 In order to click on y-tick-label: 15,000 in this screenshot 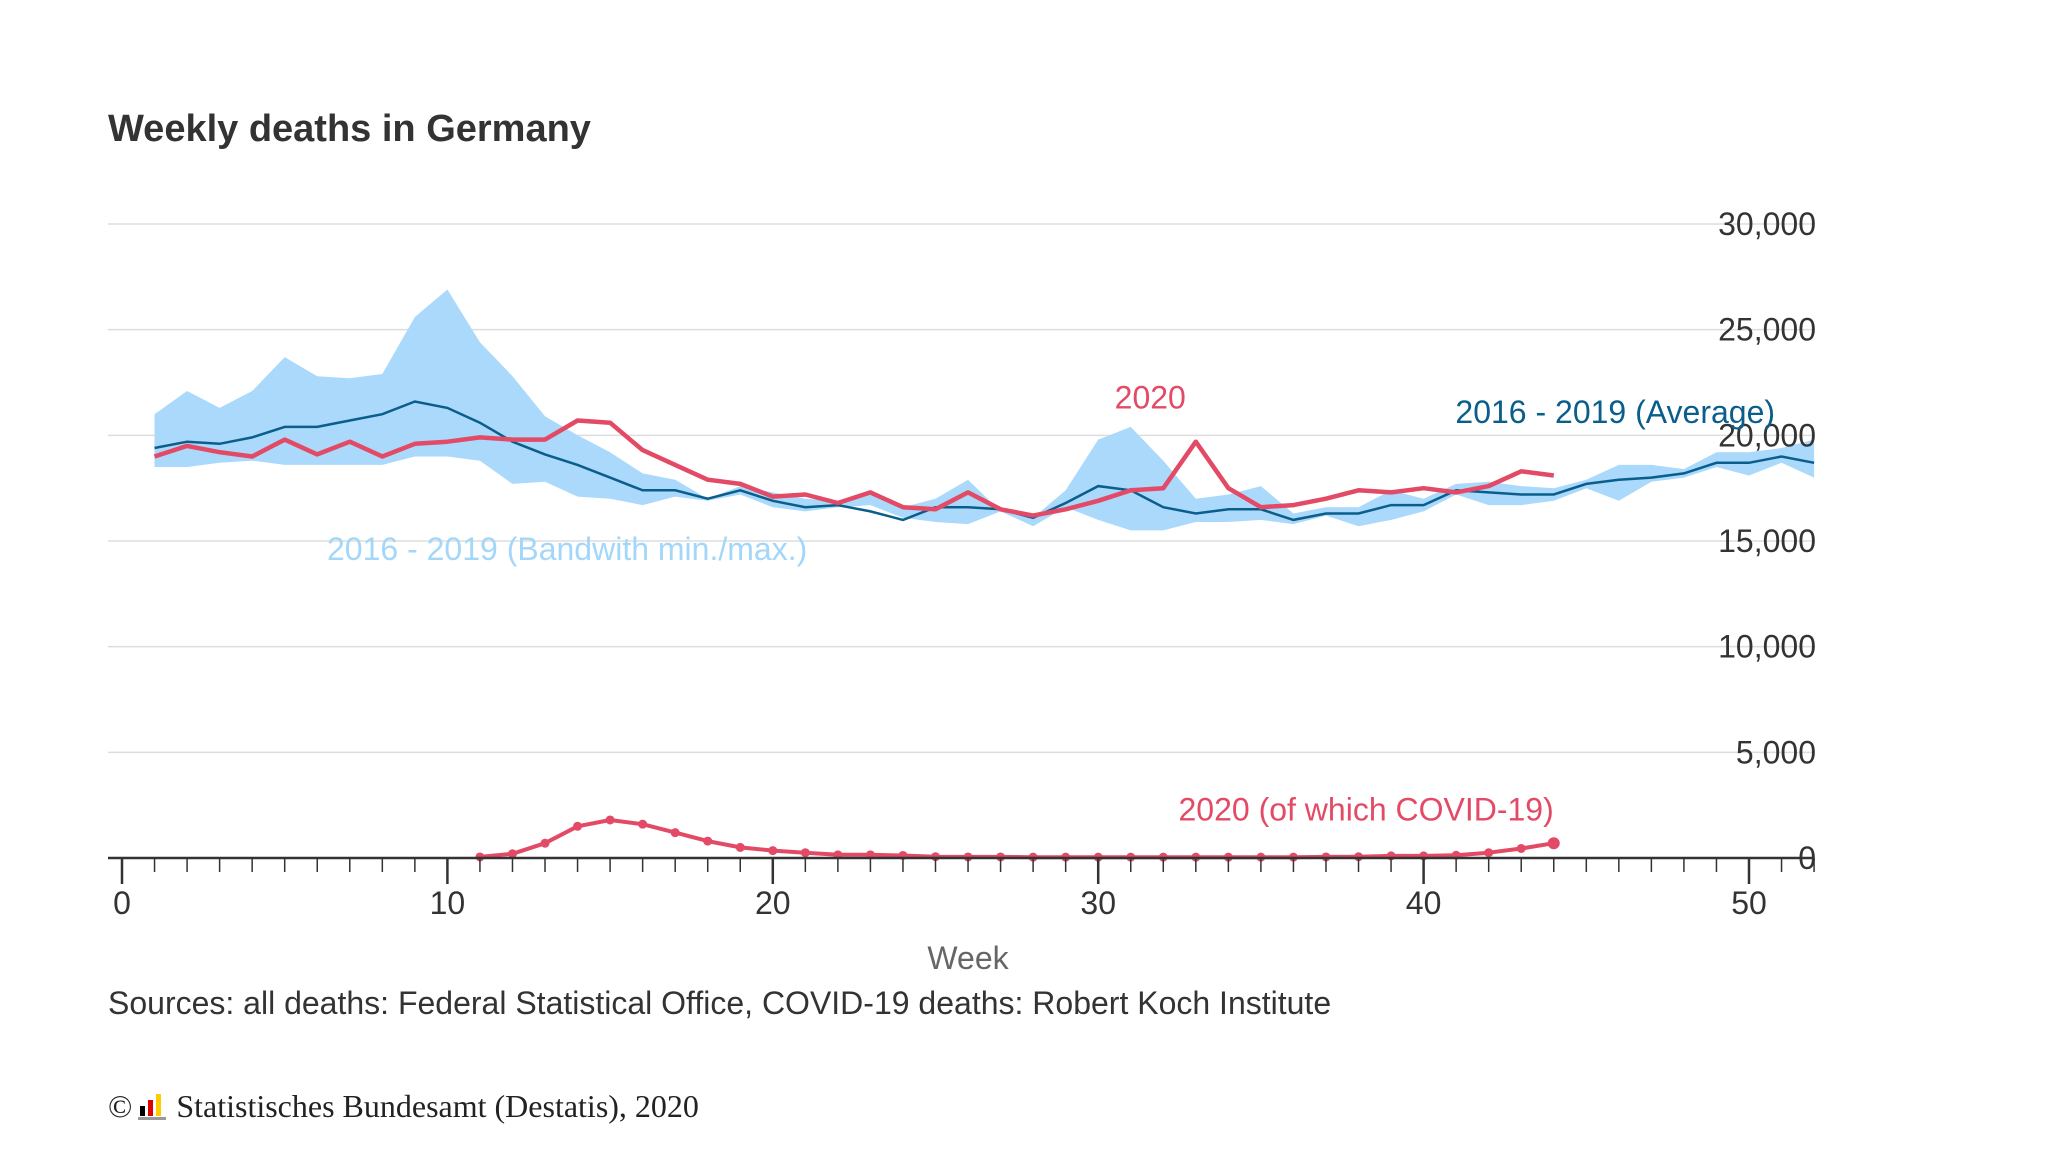, I will do `click(1767, 541)`.